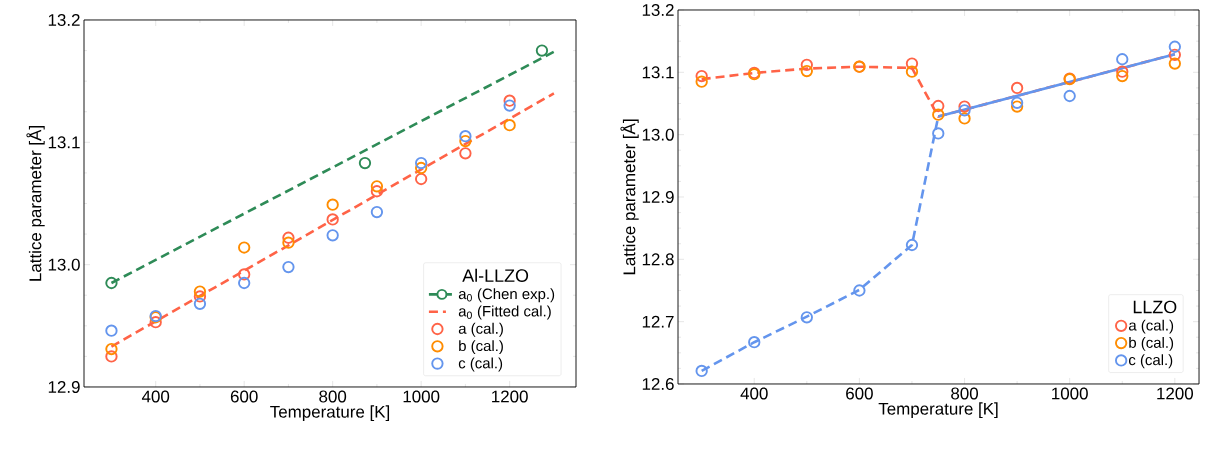  What do you see at coordinates (658, 383) in the screenshot?
I see `y-tick-label: 12.6` at bounding box center [658, 383].